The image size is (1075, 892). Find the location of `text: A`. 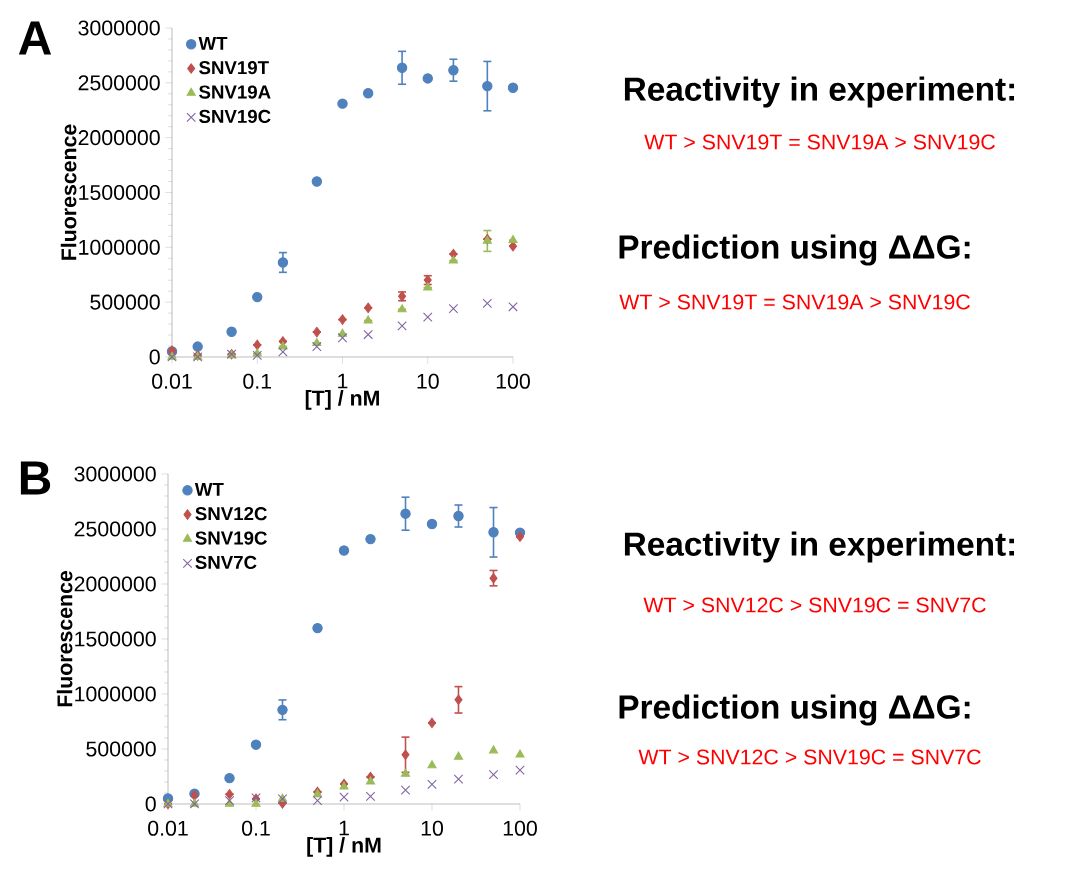

text: A is located at coordinates (35, 38).